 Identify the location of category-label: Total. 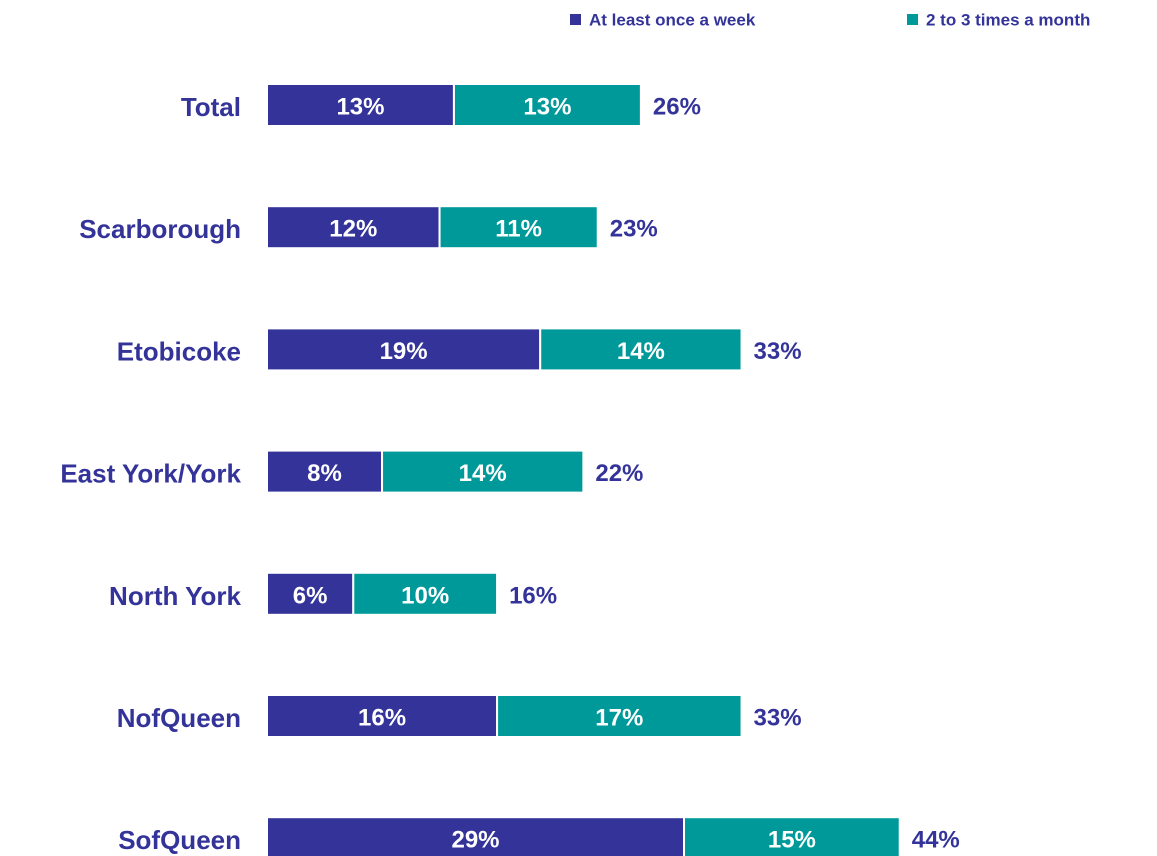
(211, 107).